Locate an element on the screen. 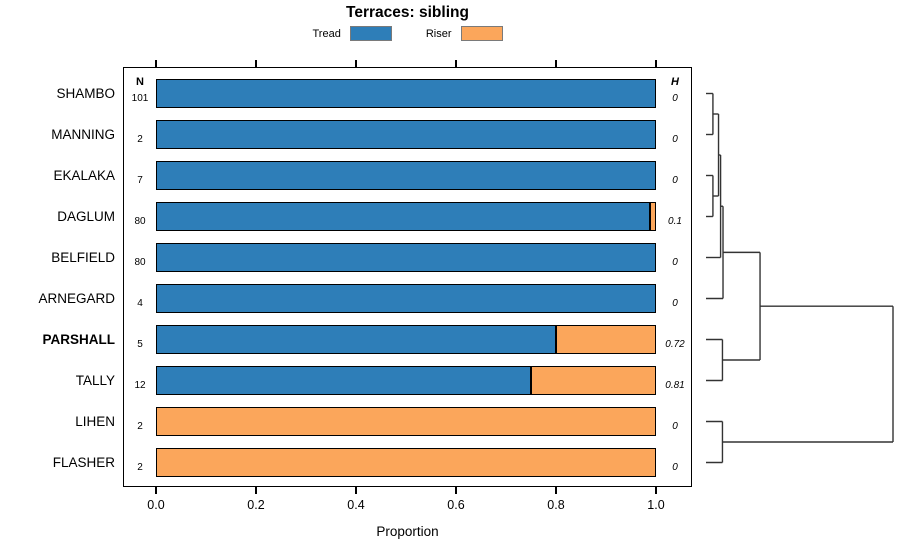 The width and height of the screenshot is (900, 560). x-tick-label: 0.8 is located at coordinates (556, 505).